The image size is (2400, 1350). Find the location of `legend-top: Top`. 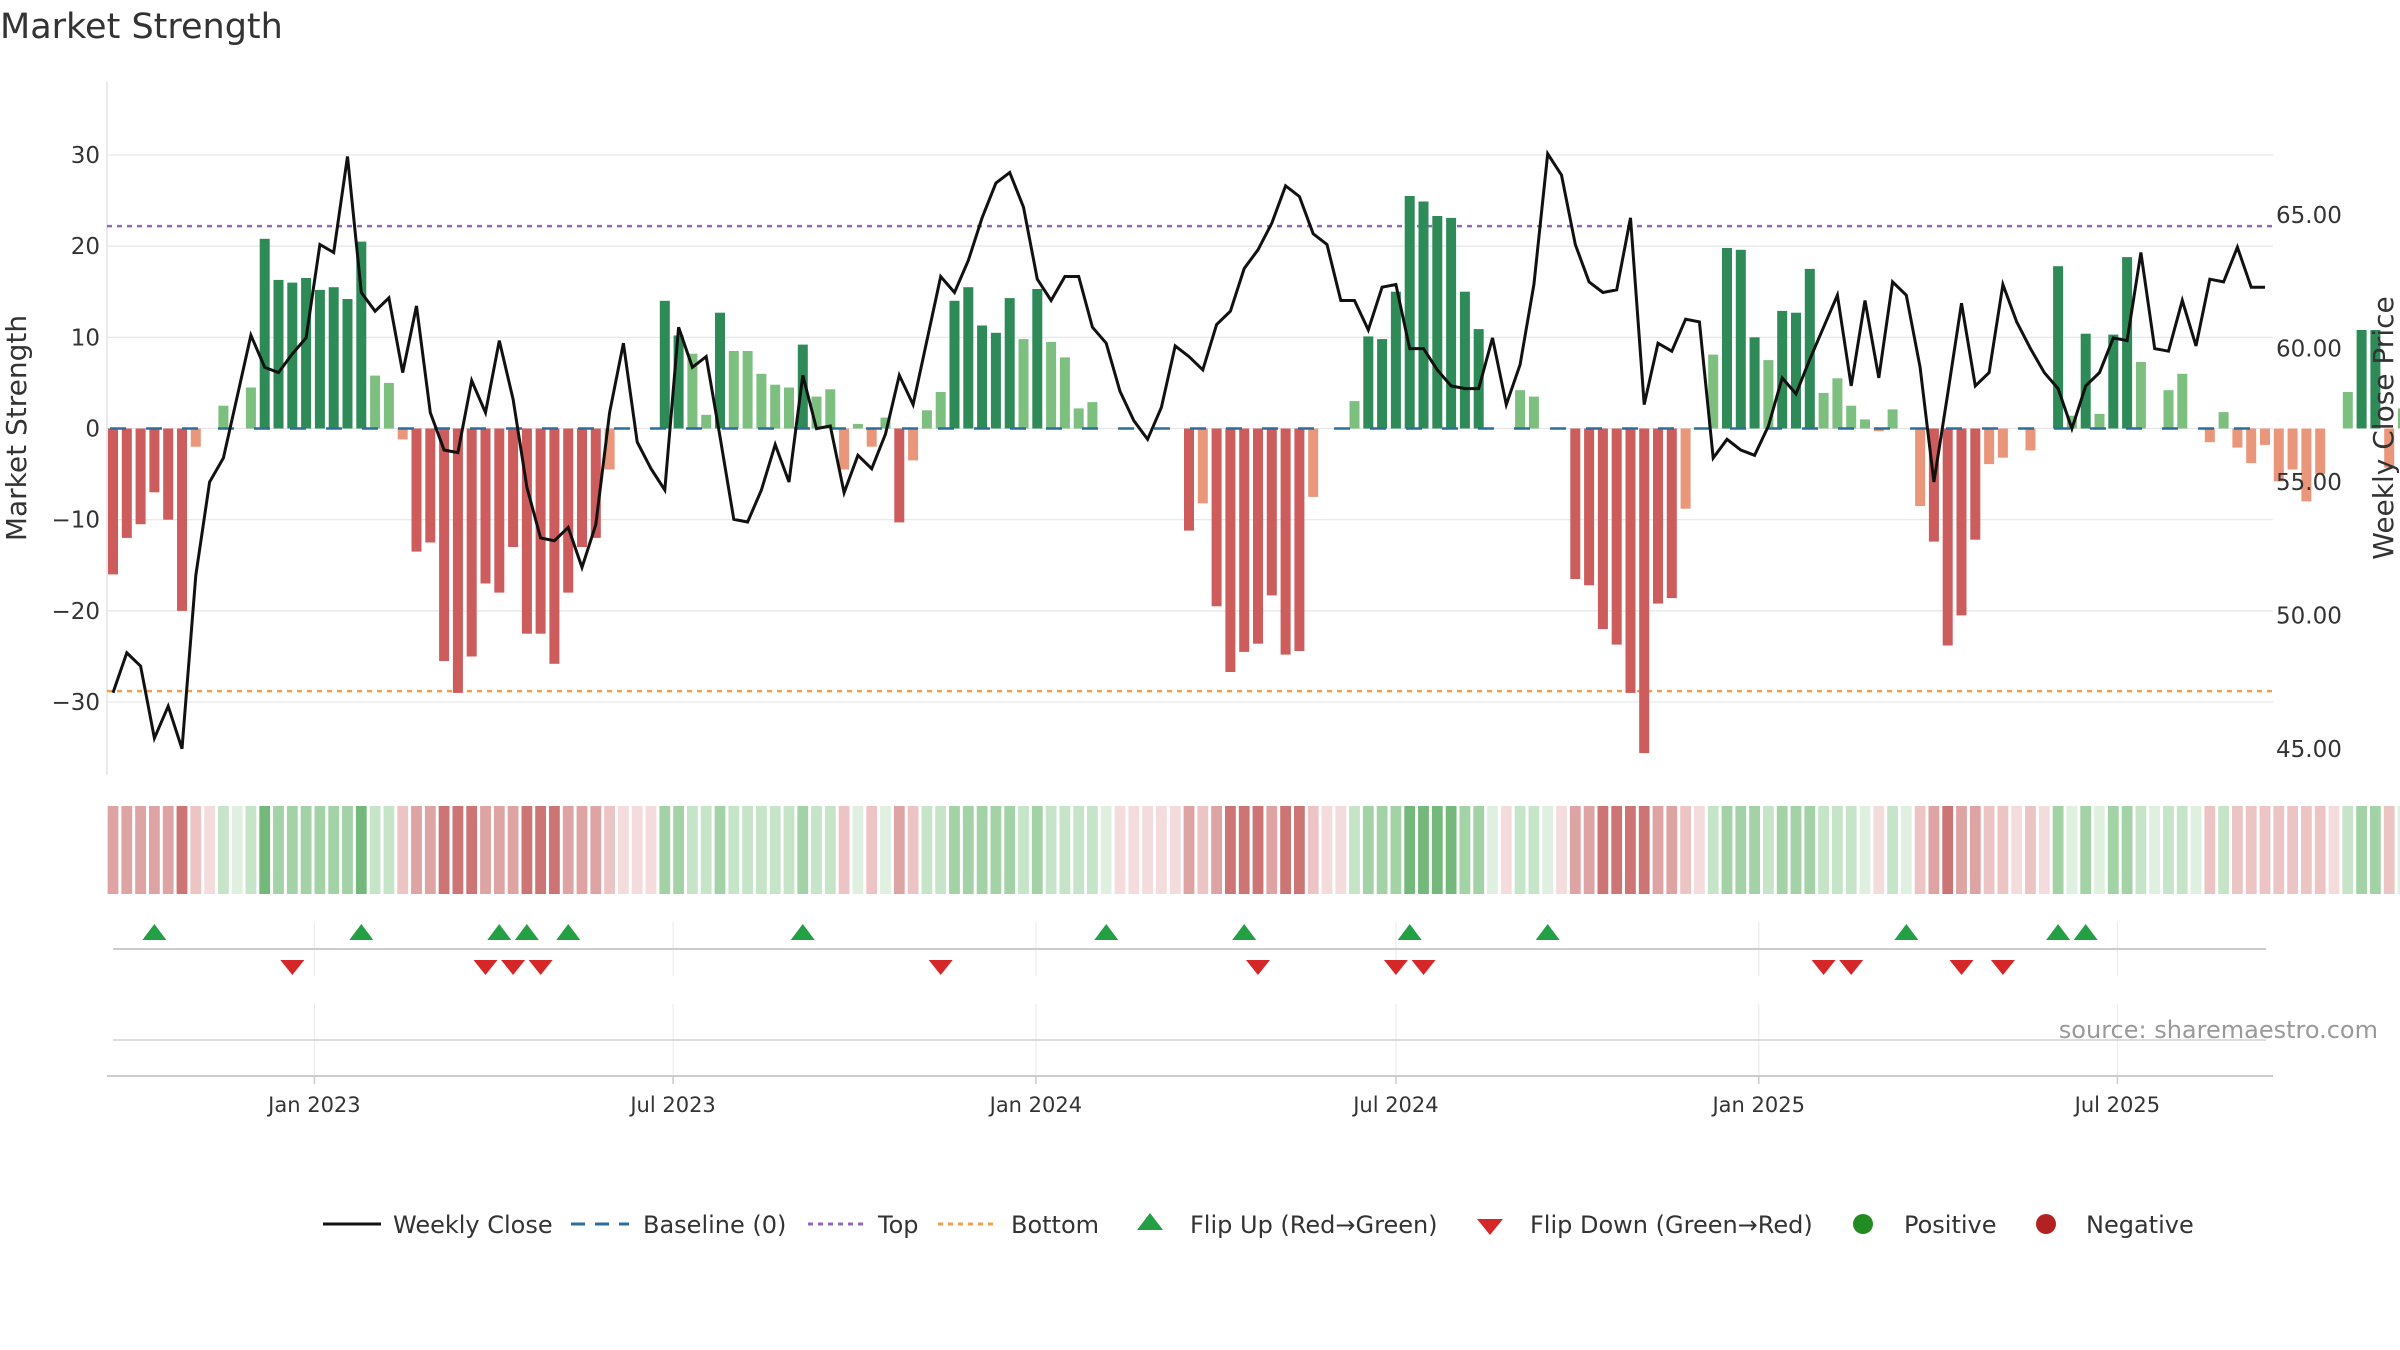

legend-top: Top is located at coordinates (898, 1225).